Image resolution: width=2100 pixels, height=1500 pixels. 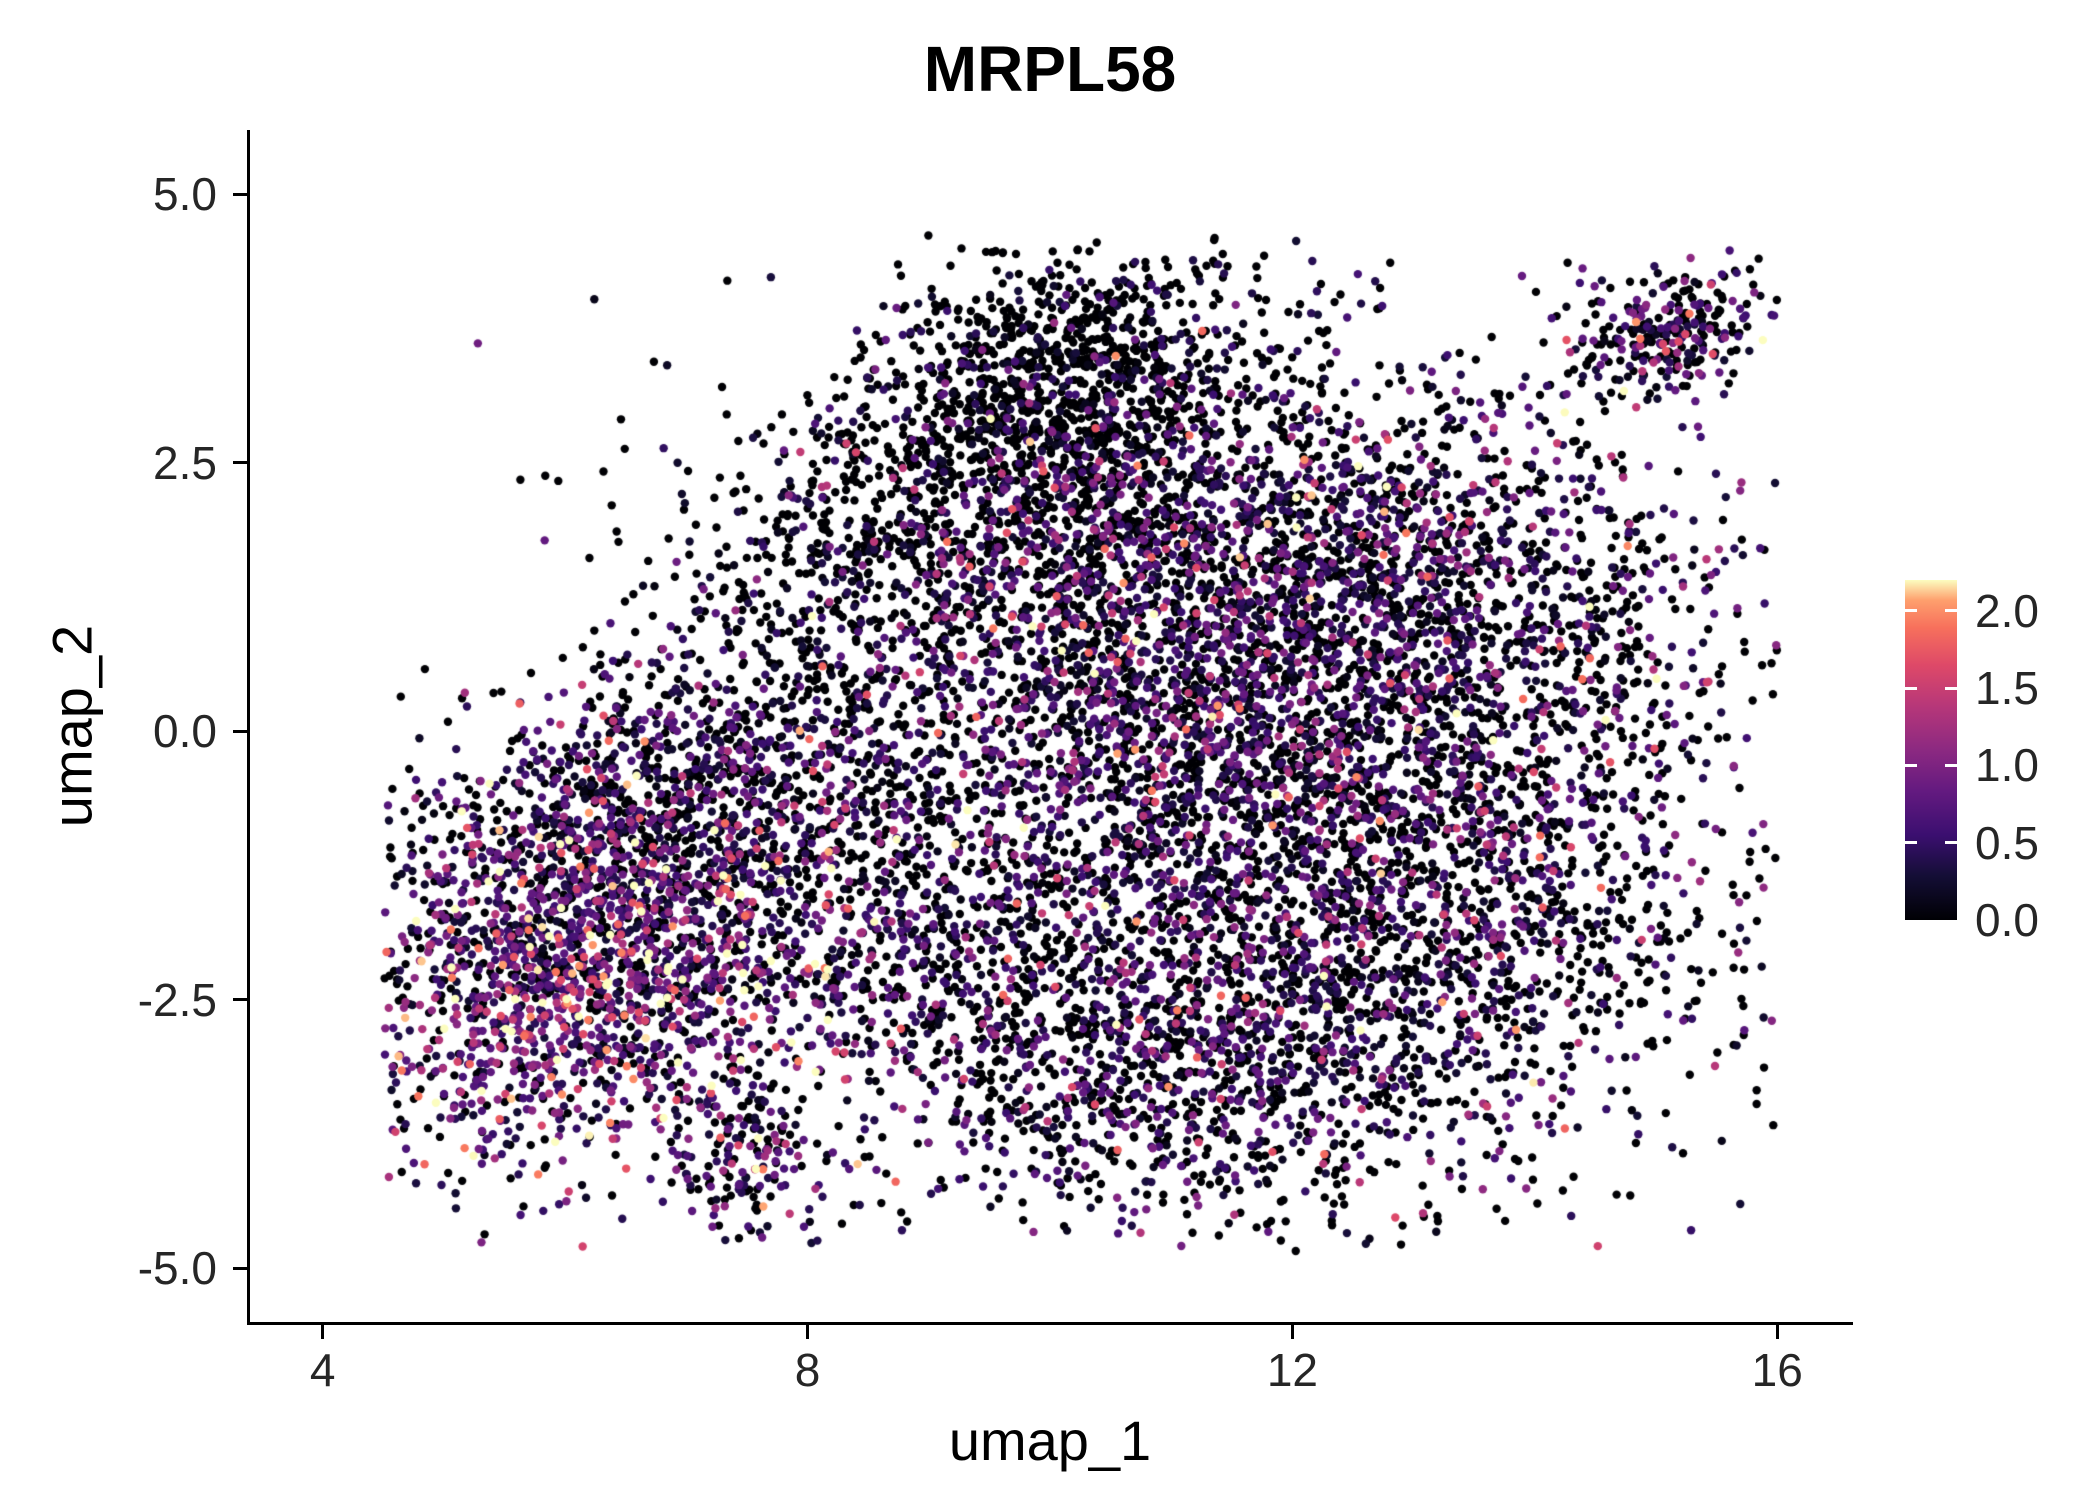 What do you see at coordinates (2007, 920) in the screenshot?
I see `colorbar-tick-label: 0.0` at bounding box center [2007, 920].